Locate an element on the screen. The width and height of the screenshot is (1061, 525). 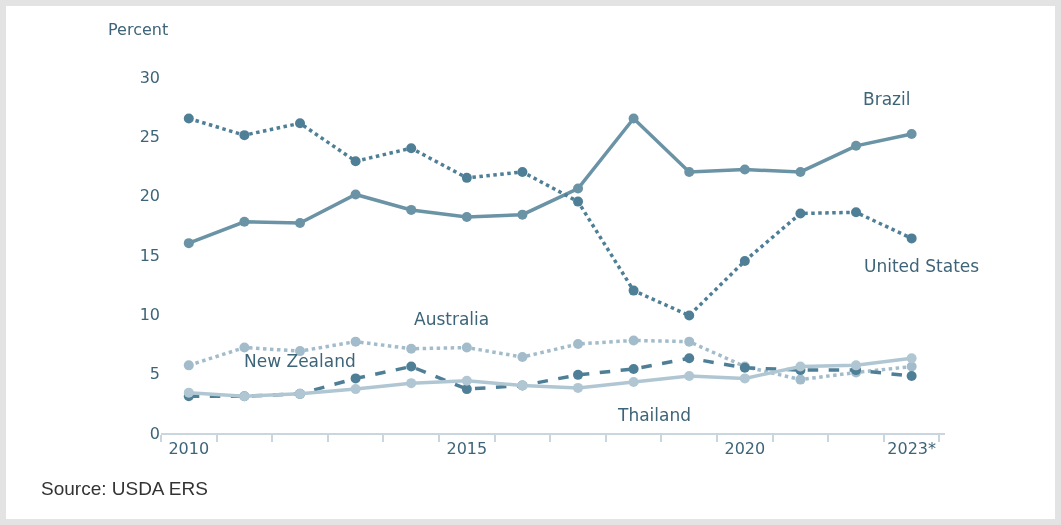
y-tick-label: 20 is located at coordinates (149, 196).